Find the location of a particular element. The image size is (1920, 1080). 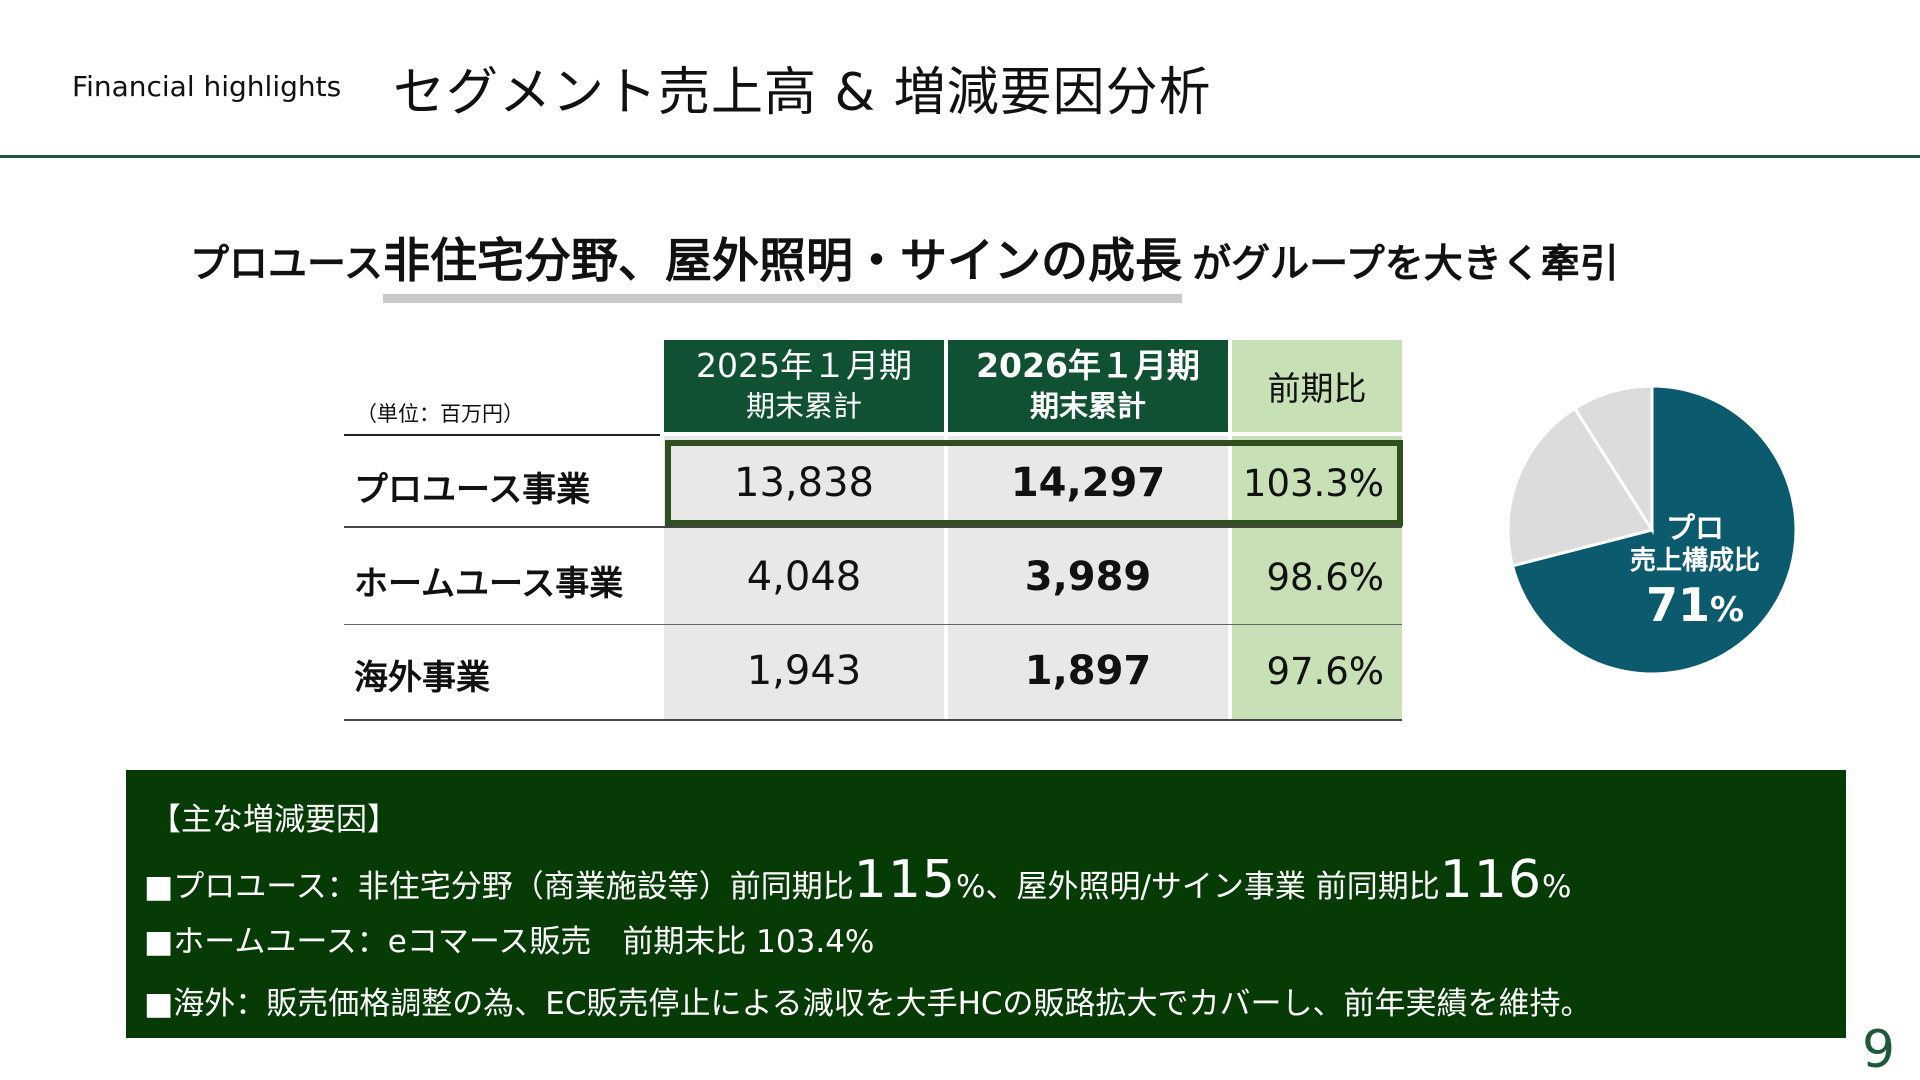

value-prev: 4,048 is located at coordinates (804, 577).